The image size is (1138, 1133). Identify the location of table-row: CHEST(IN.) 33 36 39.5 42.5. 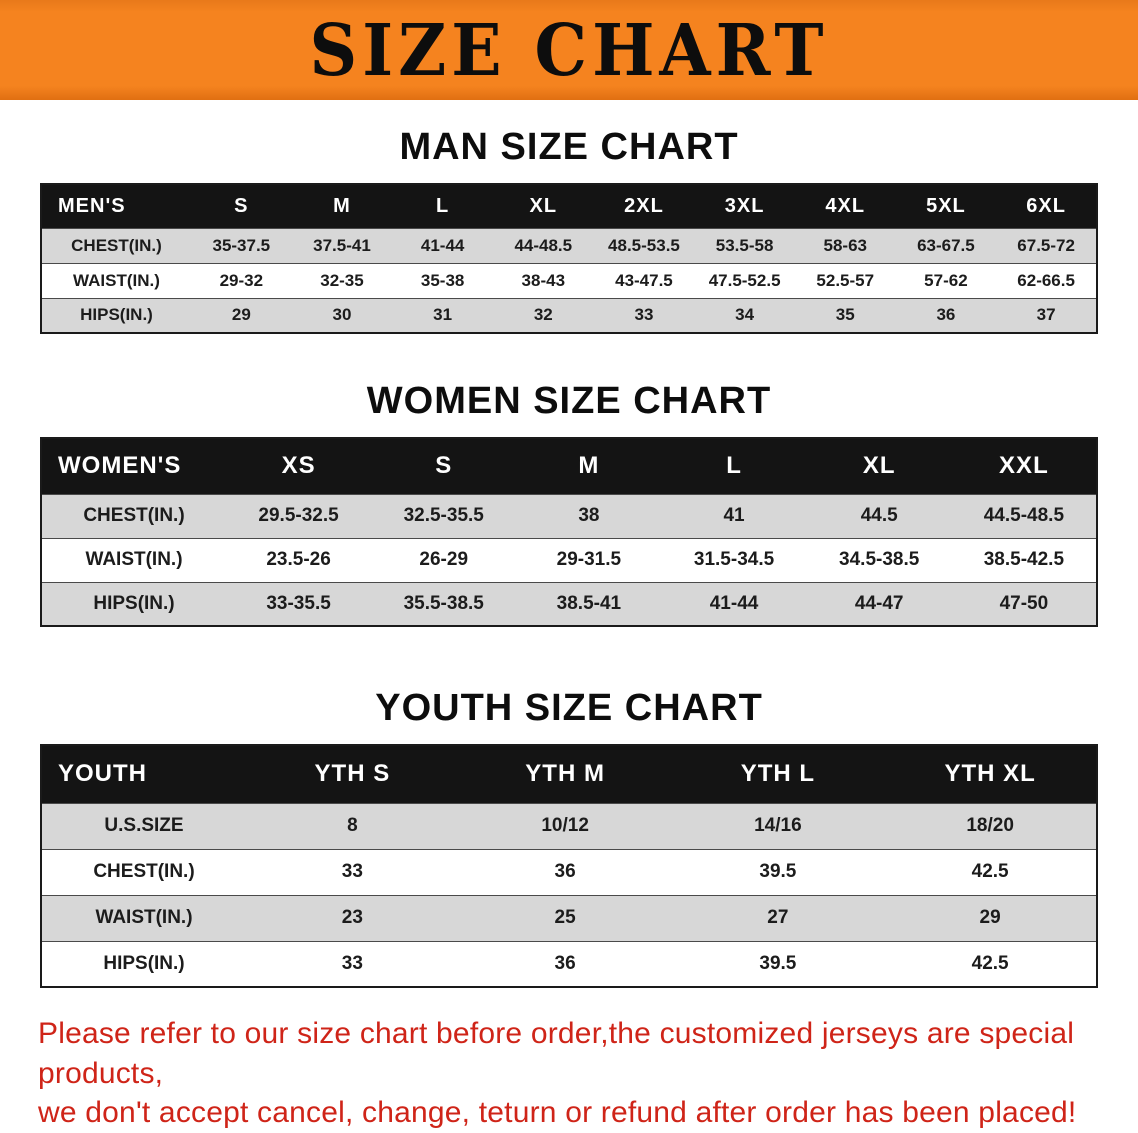
(569, 871).